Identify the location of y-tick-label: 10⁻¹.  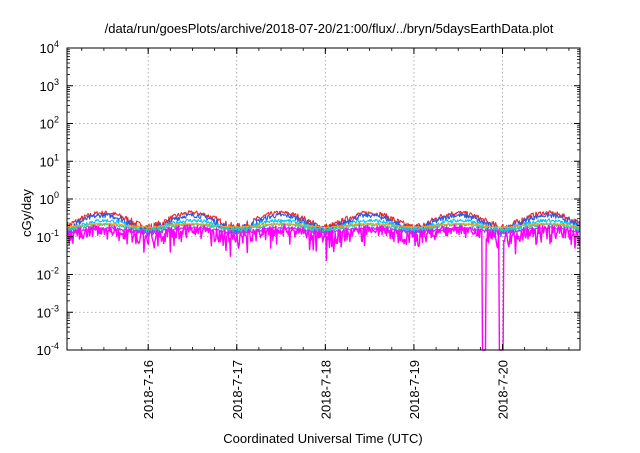
(48, 236).